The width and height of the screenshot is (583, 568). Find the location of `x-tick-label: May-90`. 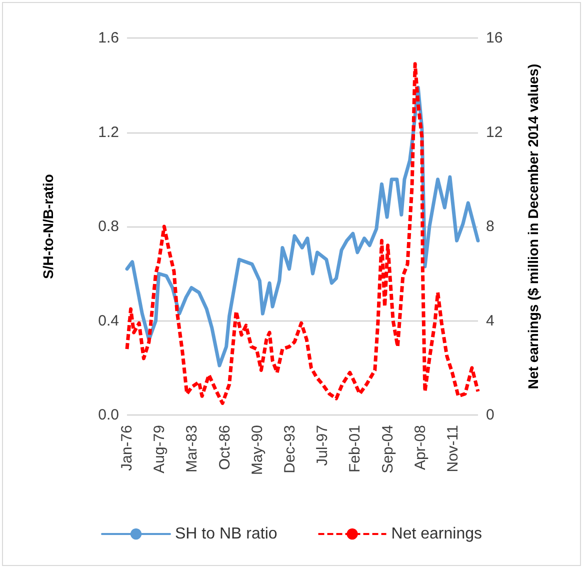

x-tick-label: May-90 is located at coordinates (257, 450).